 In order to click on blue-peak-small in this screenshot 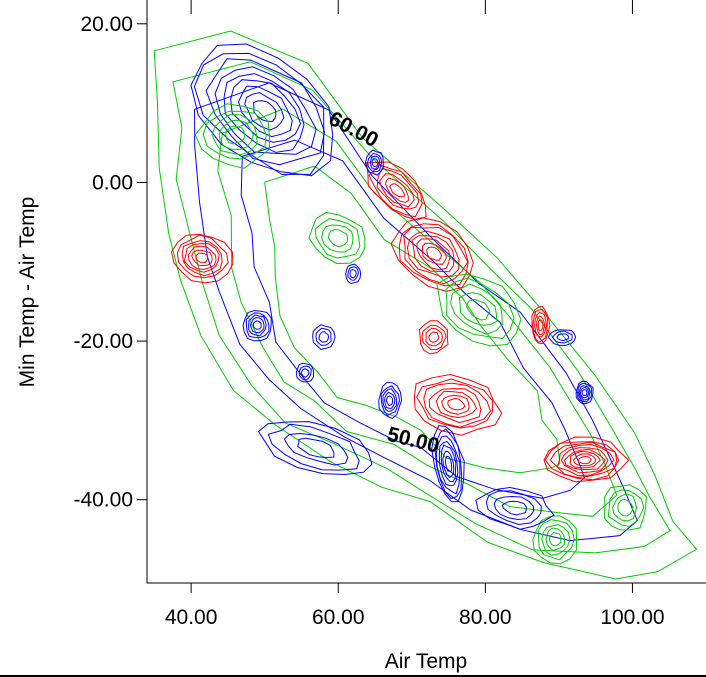, I will do `click(353, 274)`.